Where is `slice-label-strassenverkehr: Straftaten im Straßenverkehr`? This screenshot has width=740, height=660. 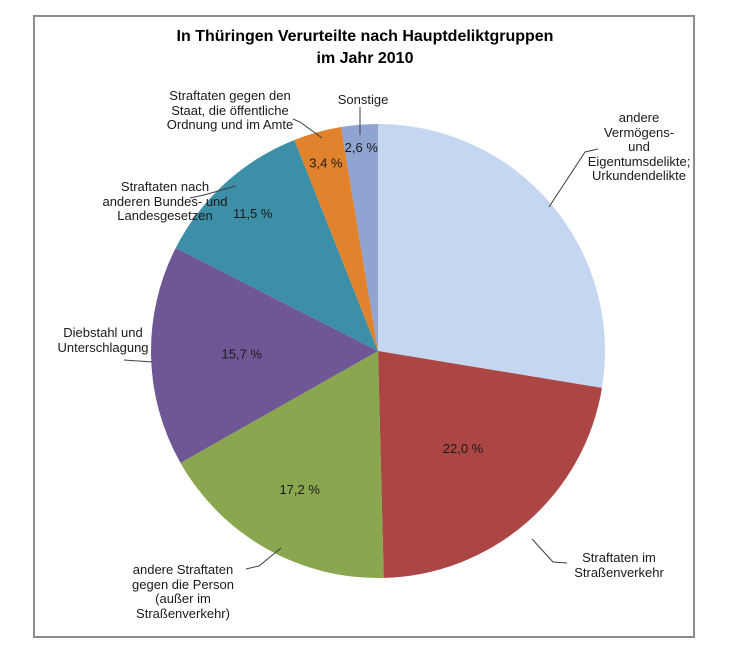
slice-label-strassenverkehr: Straftaten im Straßenverkehr is located at coordinates (619, 565).